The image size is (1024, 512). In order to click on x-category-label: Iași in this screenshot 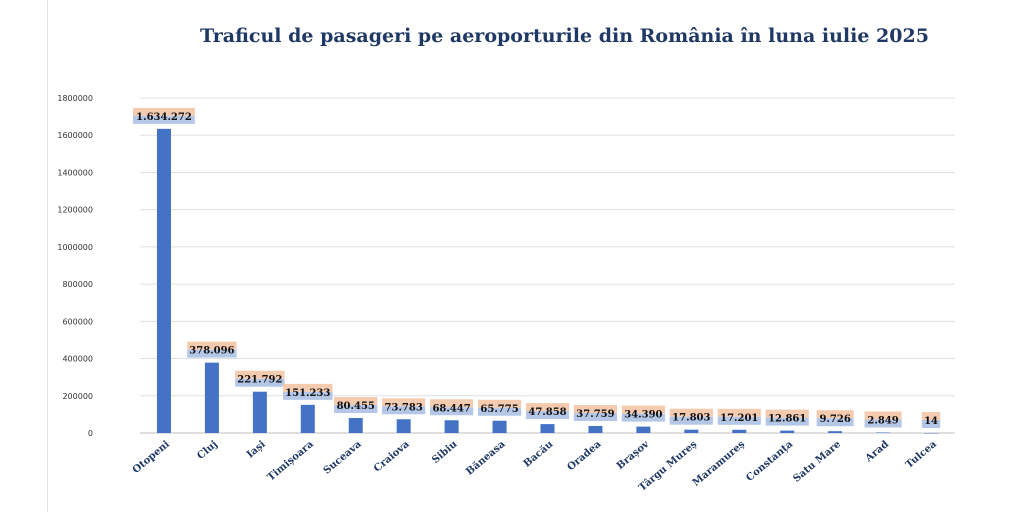, I will do `click(256, 450)`.